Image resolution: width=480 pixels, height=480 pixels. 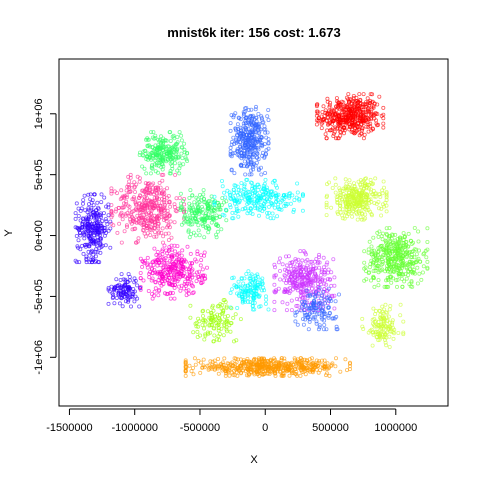 What do you see at coordinates (395, 428) in the screenshot?
I see `x-tick-label: 1000000` at bounding box center [395, 428].